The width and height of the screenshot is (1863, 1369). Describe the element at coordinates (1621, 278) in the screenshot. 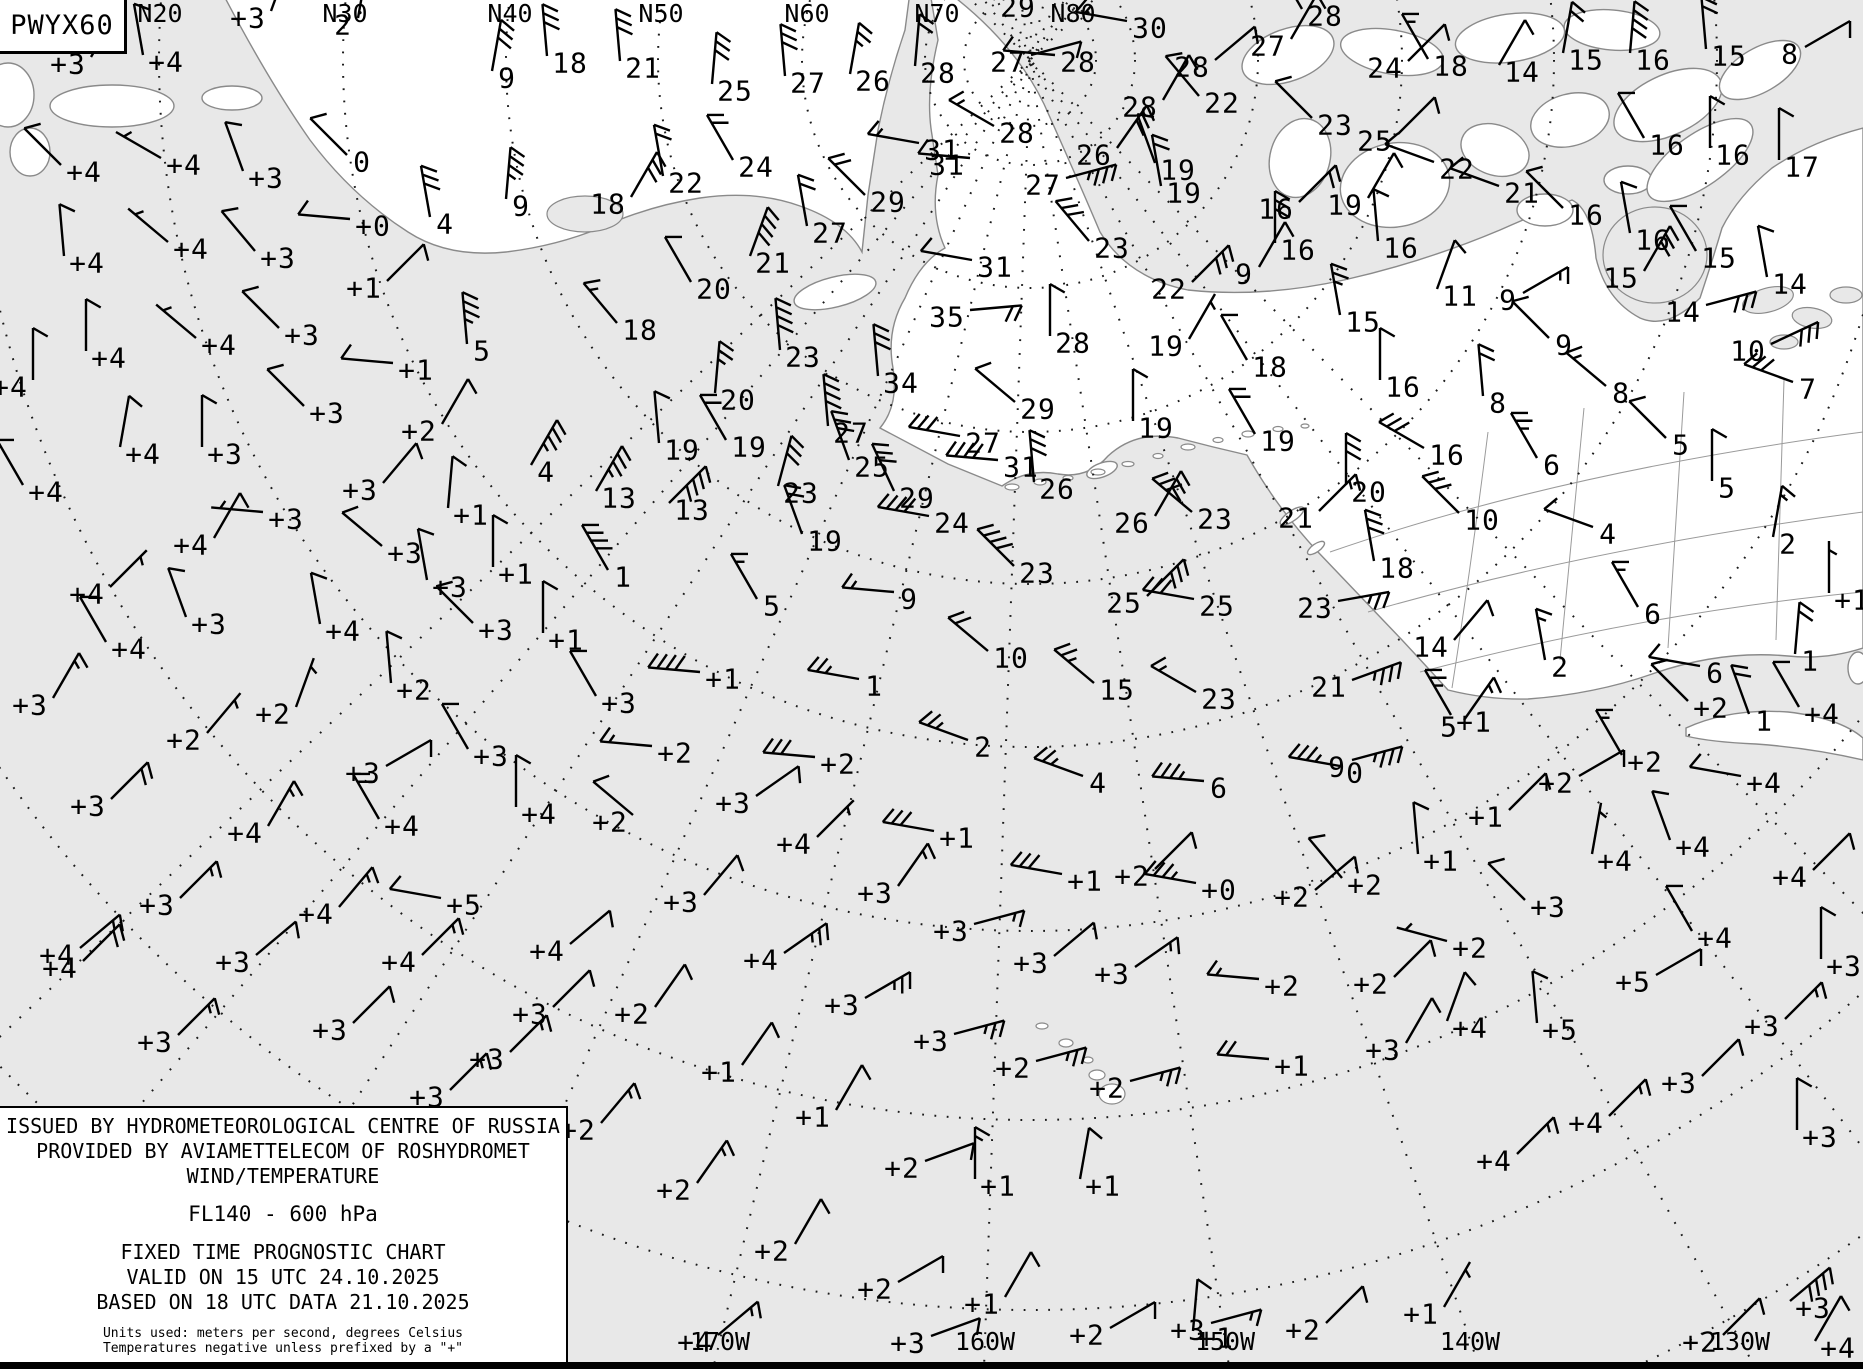

I see `temperature-label: 15` at that location.